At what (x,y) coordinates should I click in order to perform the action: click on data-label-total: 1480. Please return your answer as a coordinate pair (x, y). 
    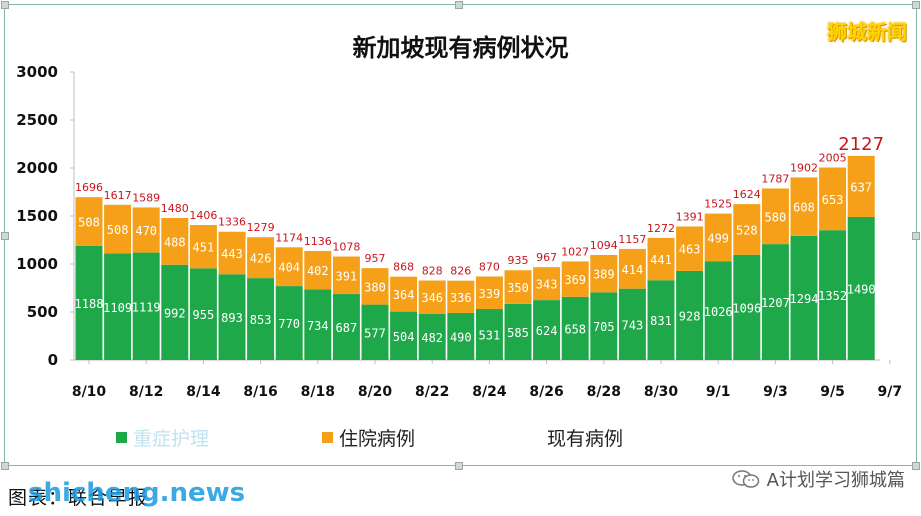
    Looking at the image, I should click on (175, 208).